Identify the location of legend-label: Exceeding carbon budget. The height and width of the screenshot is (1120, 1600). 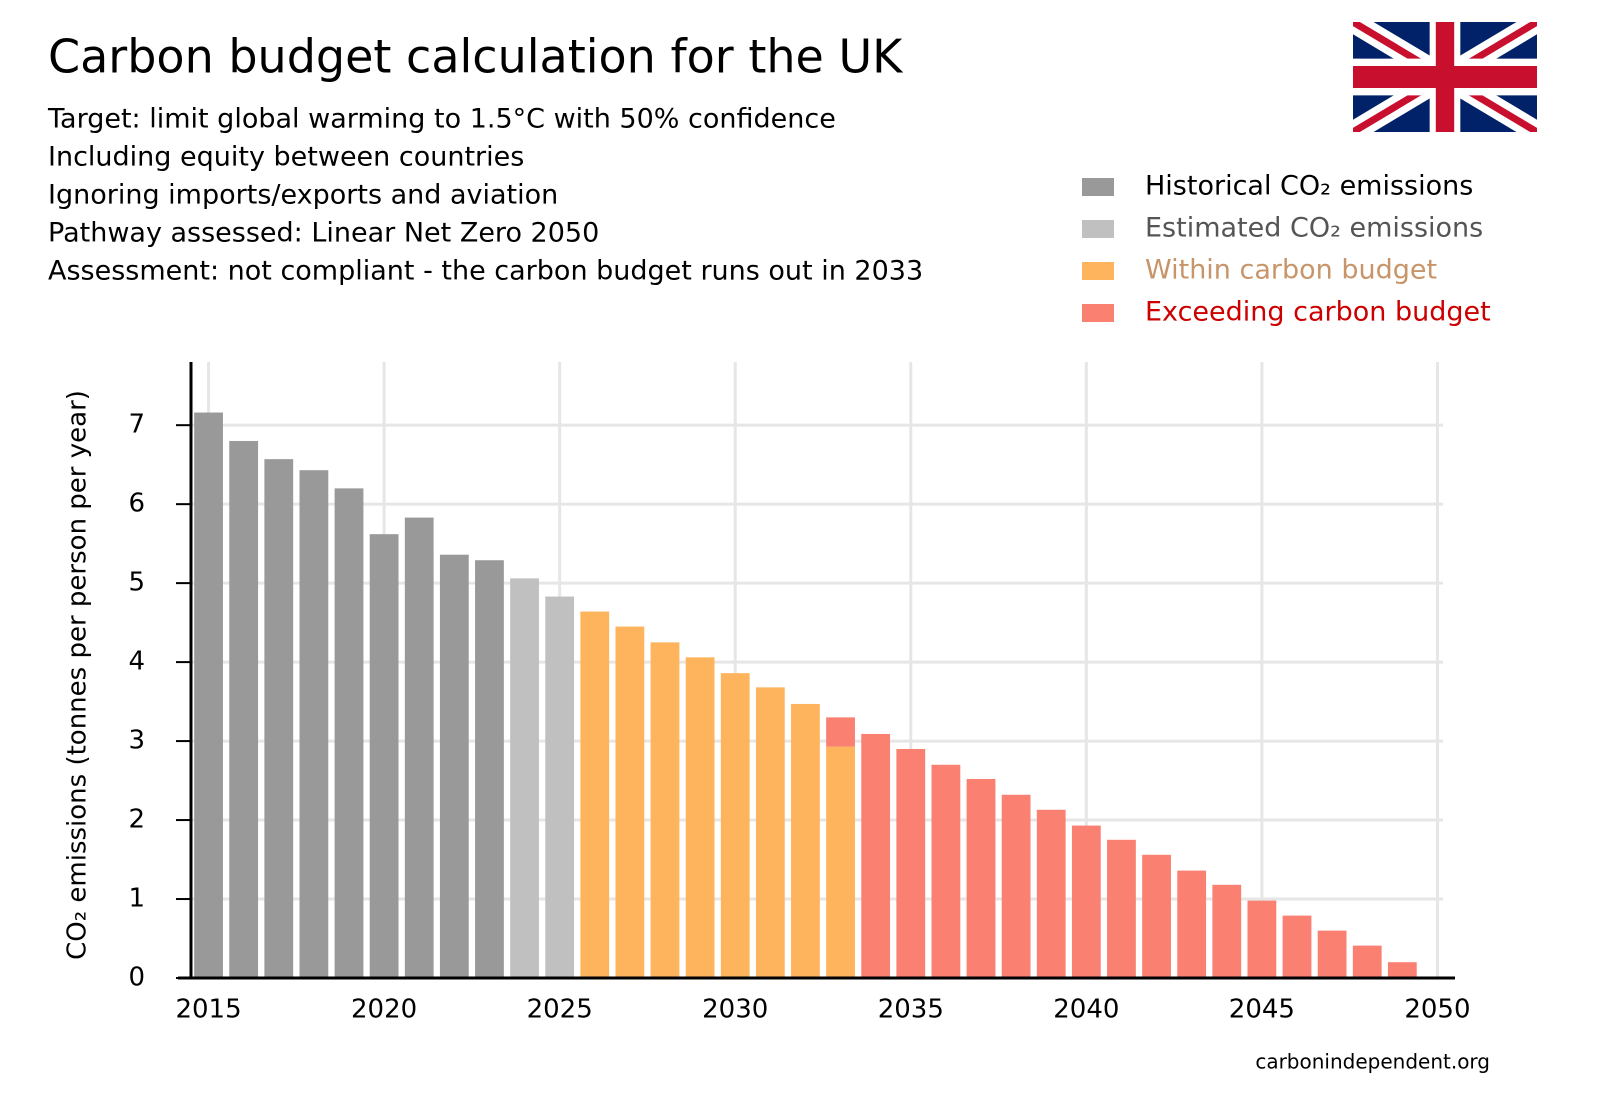
(1318, 312).